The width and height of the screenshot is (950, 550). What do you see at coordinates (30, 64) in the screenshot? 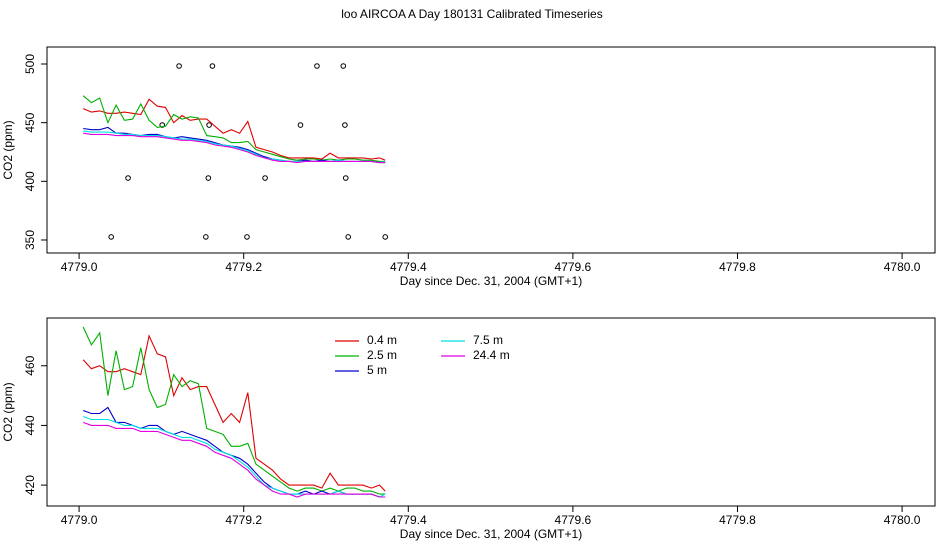
I see `y-tick-label: 500` at bounding box center [30, 64].